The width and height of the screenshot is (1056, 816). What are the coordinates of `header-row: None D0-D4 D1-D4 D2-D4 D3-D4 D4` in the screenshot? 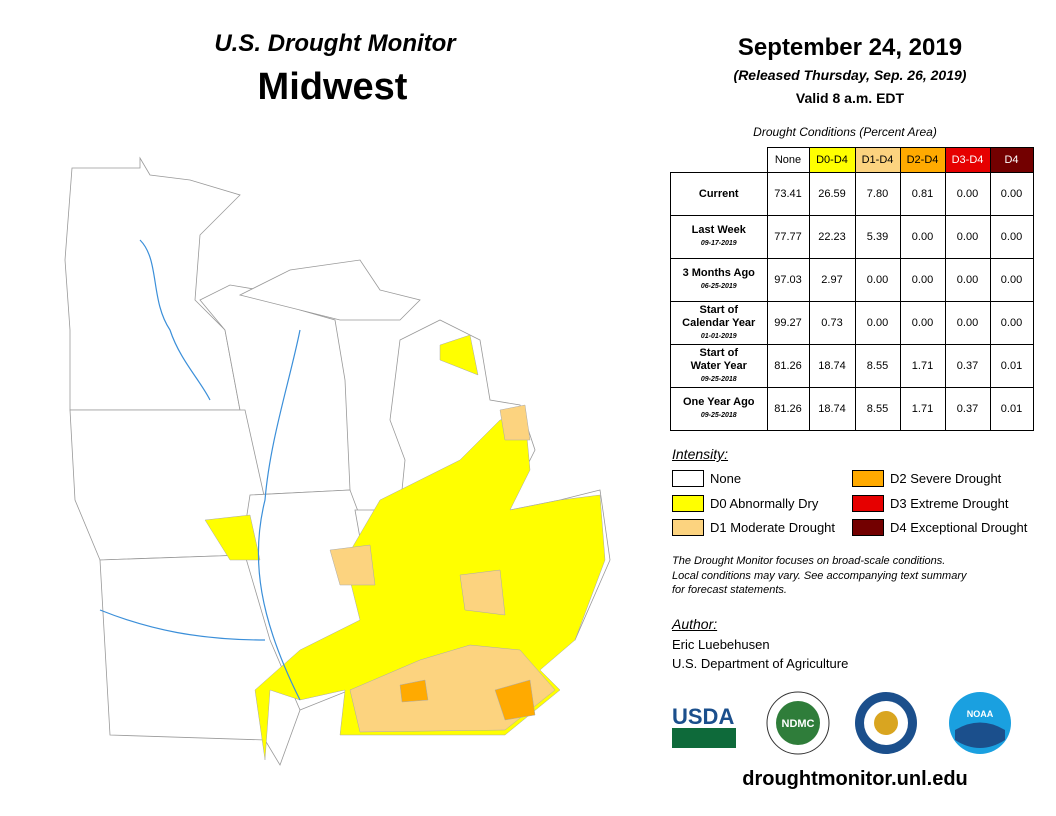 It's located at (852, 160).